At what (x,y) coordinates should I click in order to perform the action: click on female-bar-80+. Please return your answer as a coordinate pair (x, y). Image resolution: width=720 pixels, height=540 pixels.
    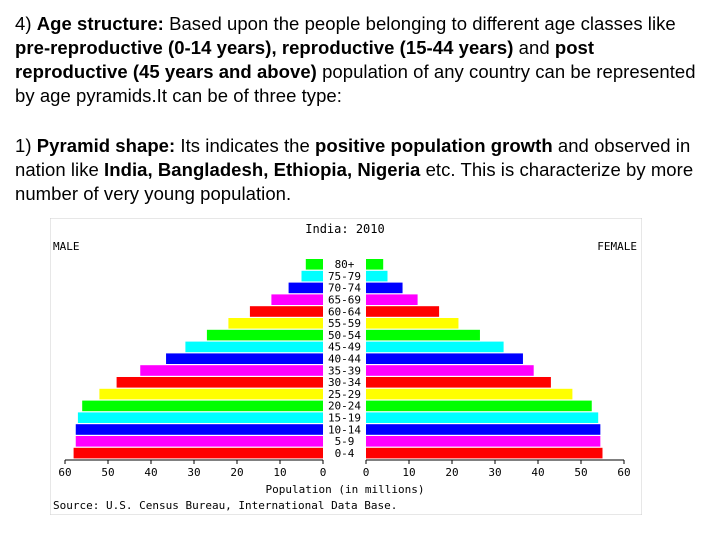
    Looking at the image, I should click on (375, 264).